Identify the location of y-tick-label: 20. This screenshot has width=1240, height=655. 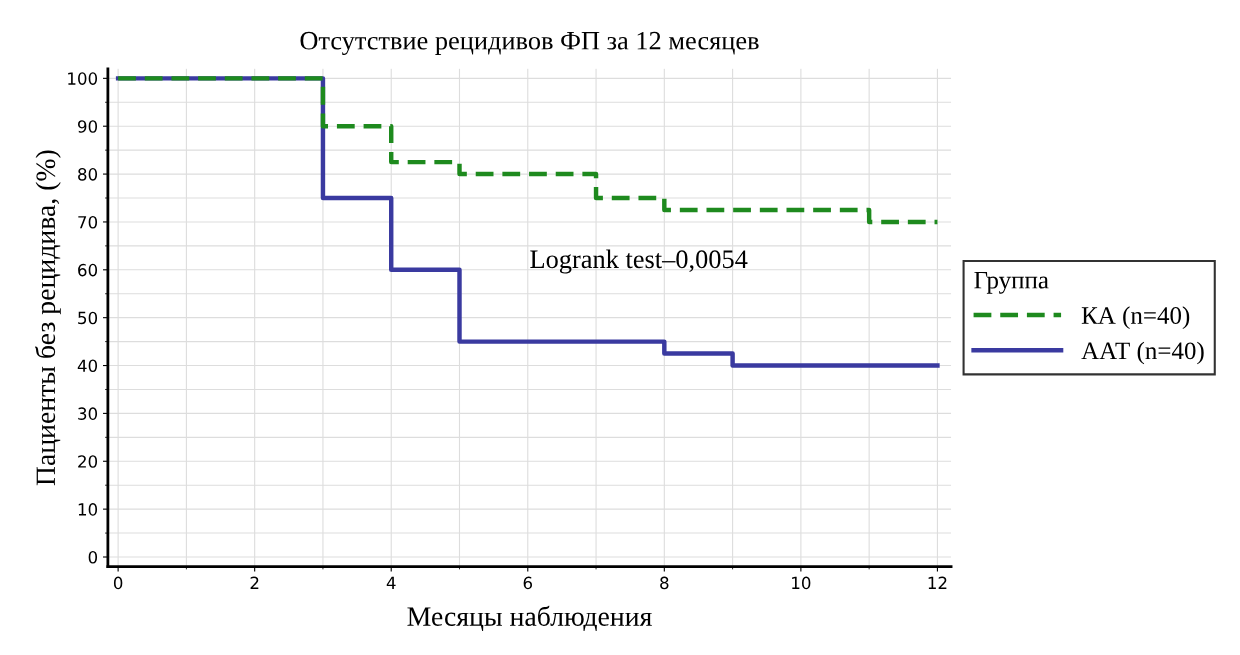
(88, 461).